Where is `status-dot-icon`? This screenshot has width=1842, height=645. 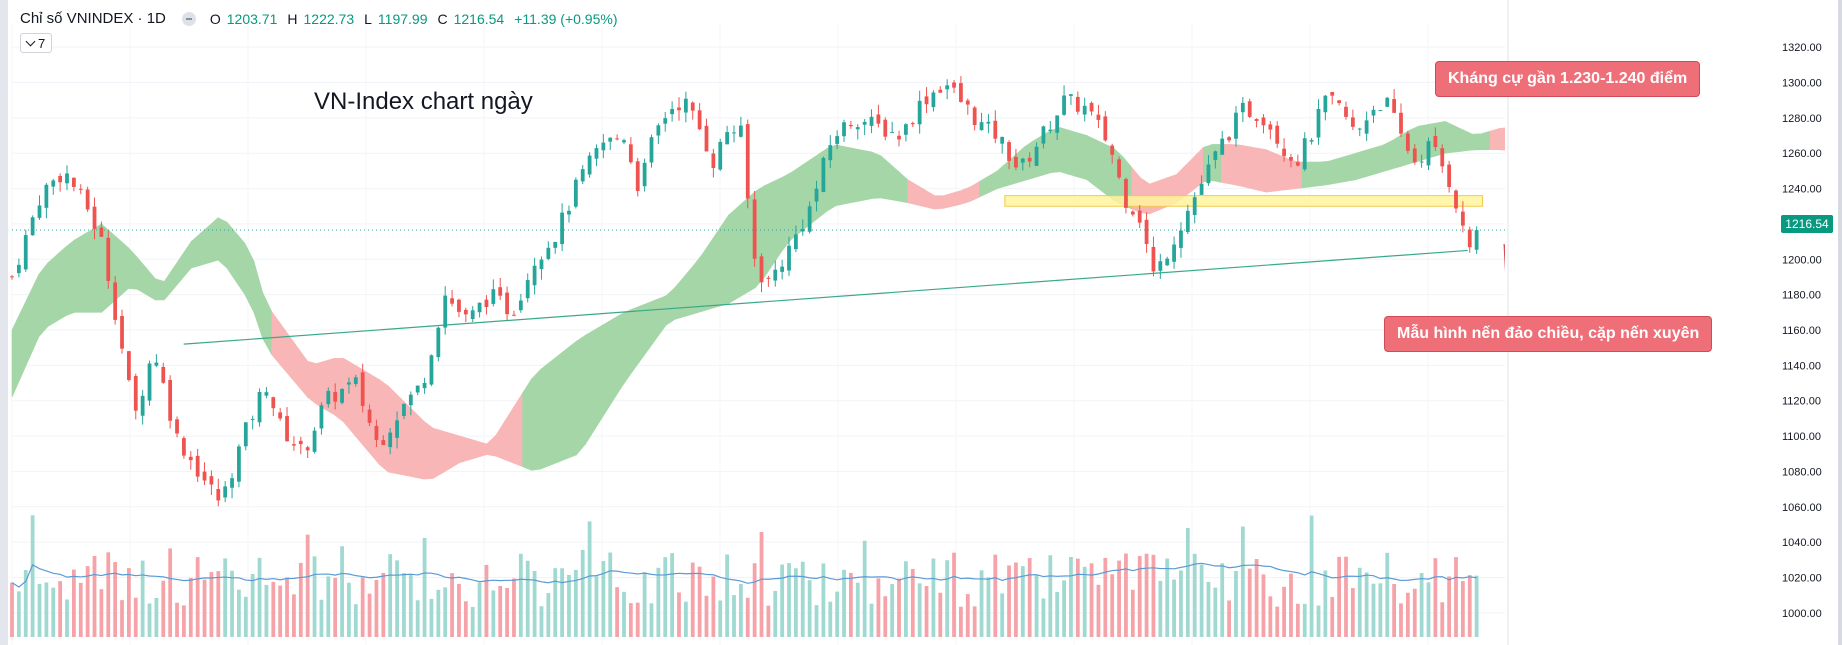
status-dot-icon is located at coordinates (188, 18).